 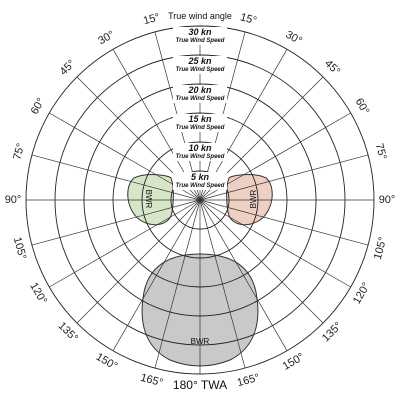 What do you see at coordinates (332, 332) in the screenshot?
I see `angle-label-stbd-135: 135°` at bounding box center [332, 332].